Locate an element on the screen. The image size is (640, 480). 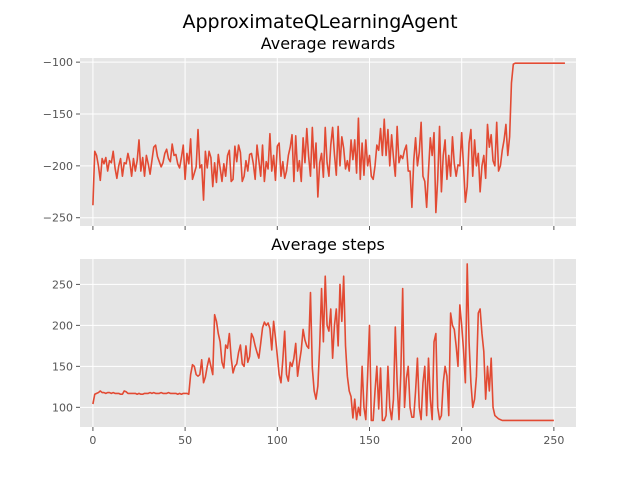
rewards-ytick-label: −200 is located at coordinates (58, 166).